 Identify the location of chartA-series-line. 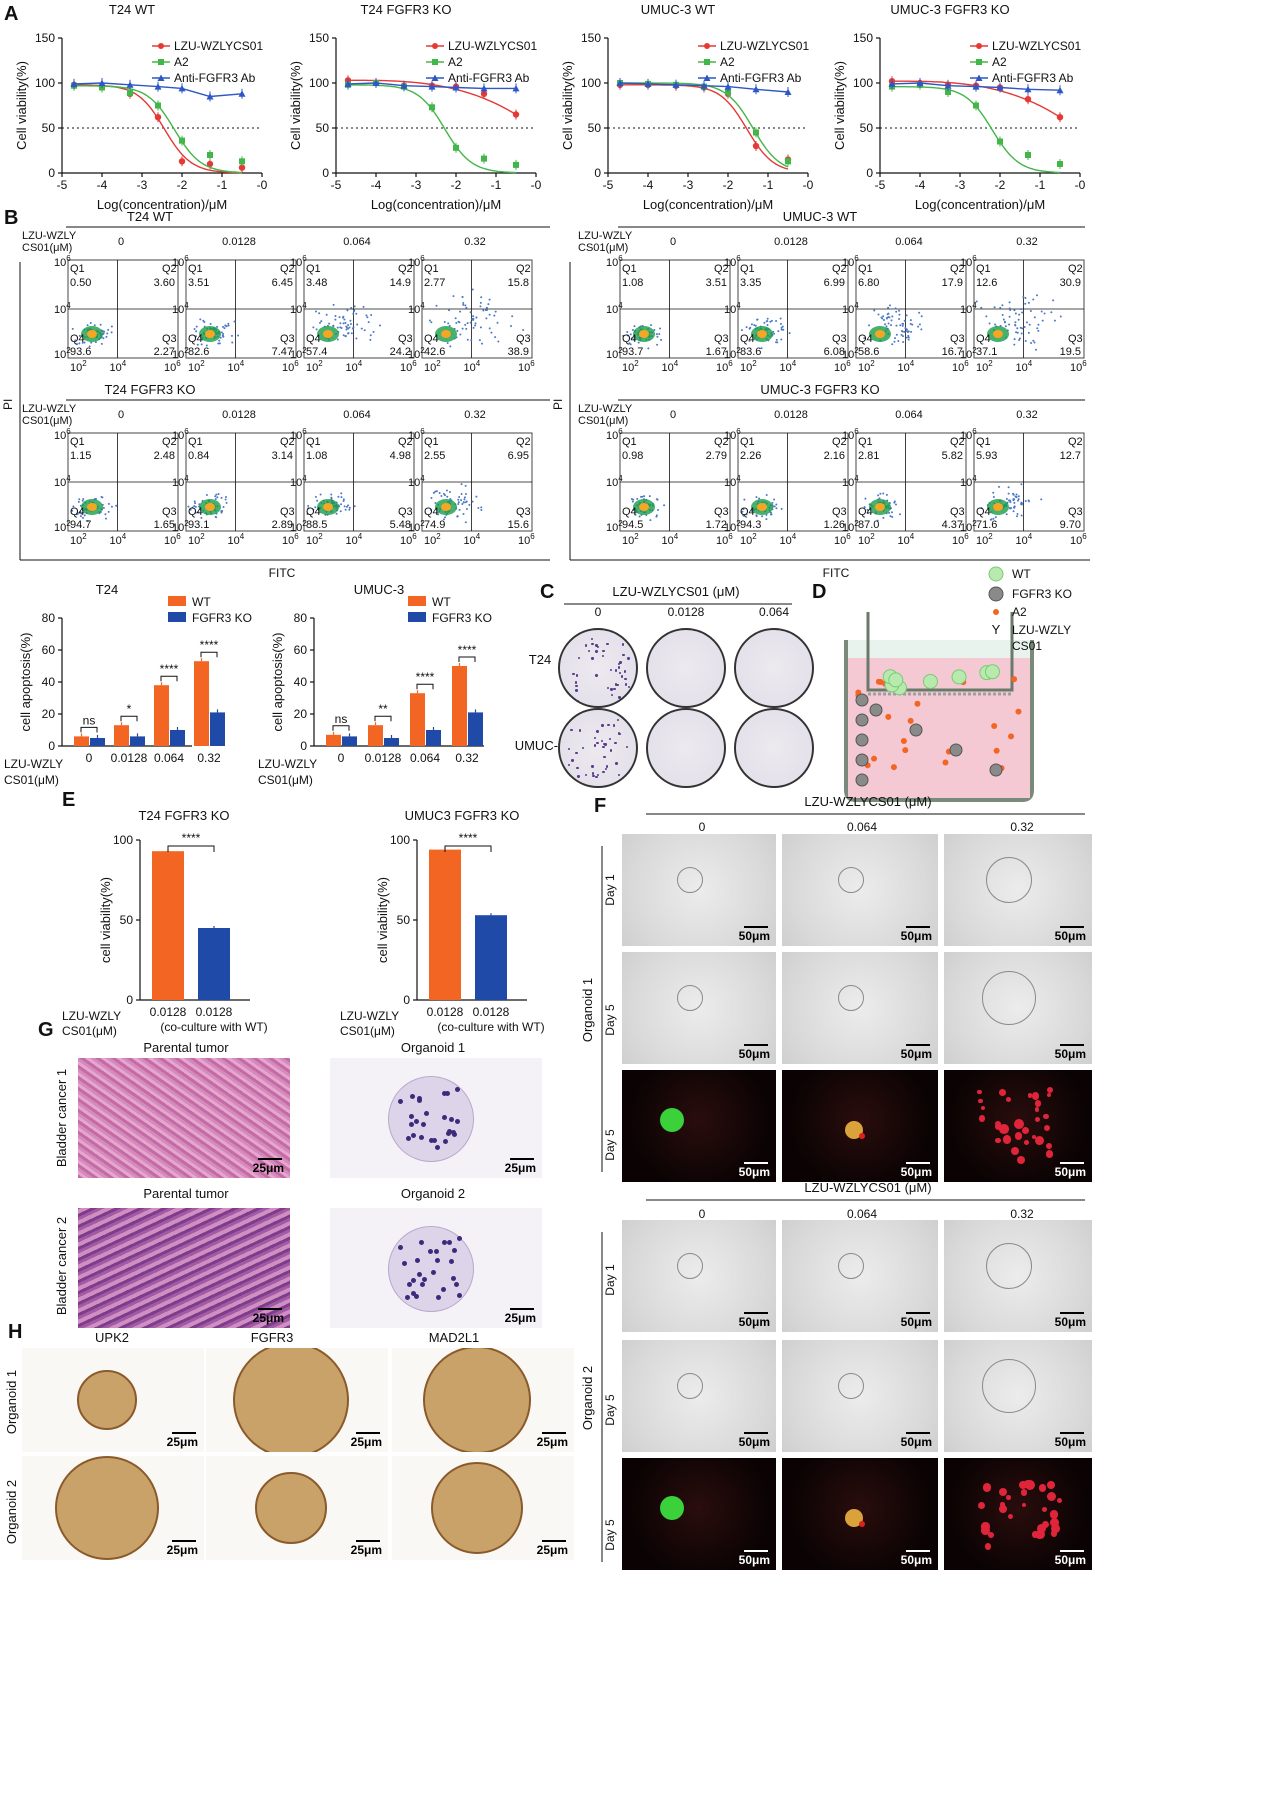
(704, 127).